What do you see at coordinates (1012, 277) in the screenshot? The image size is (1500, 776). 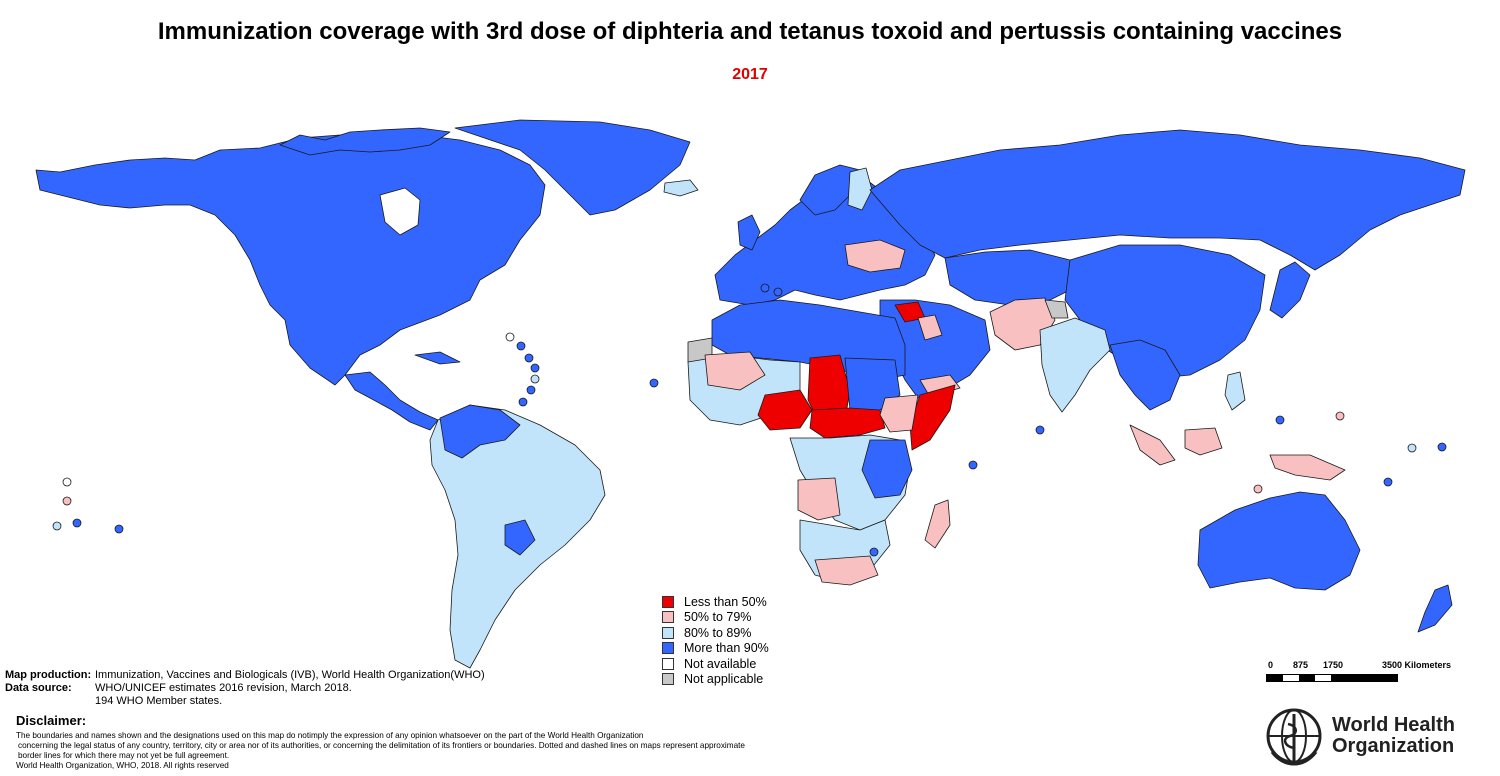 I see `region-central-asia` at bounding box center [1012, 277].